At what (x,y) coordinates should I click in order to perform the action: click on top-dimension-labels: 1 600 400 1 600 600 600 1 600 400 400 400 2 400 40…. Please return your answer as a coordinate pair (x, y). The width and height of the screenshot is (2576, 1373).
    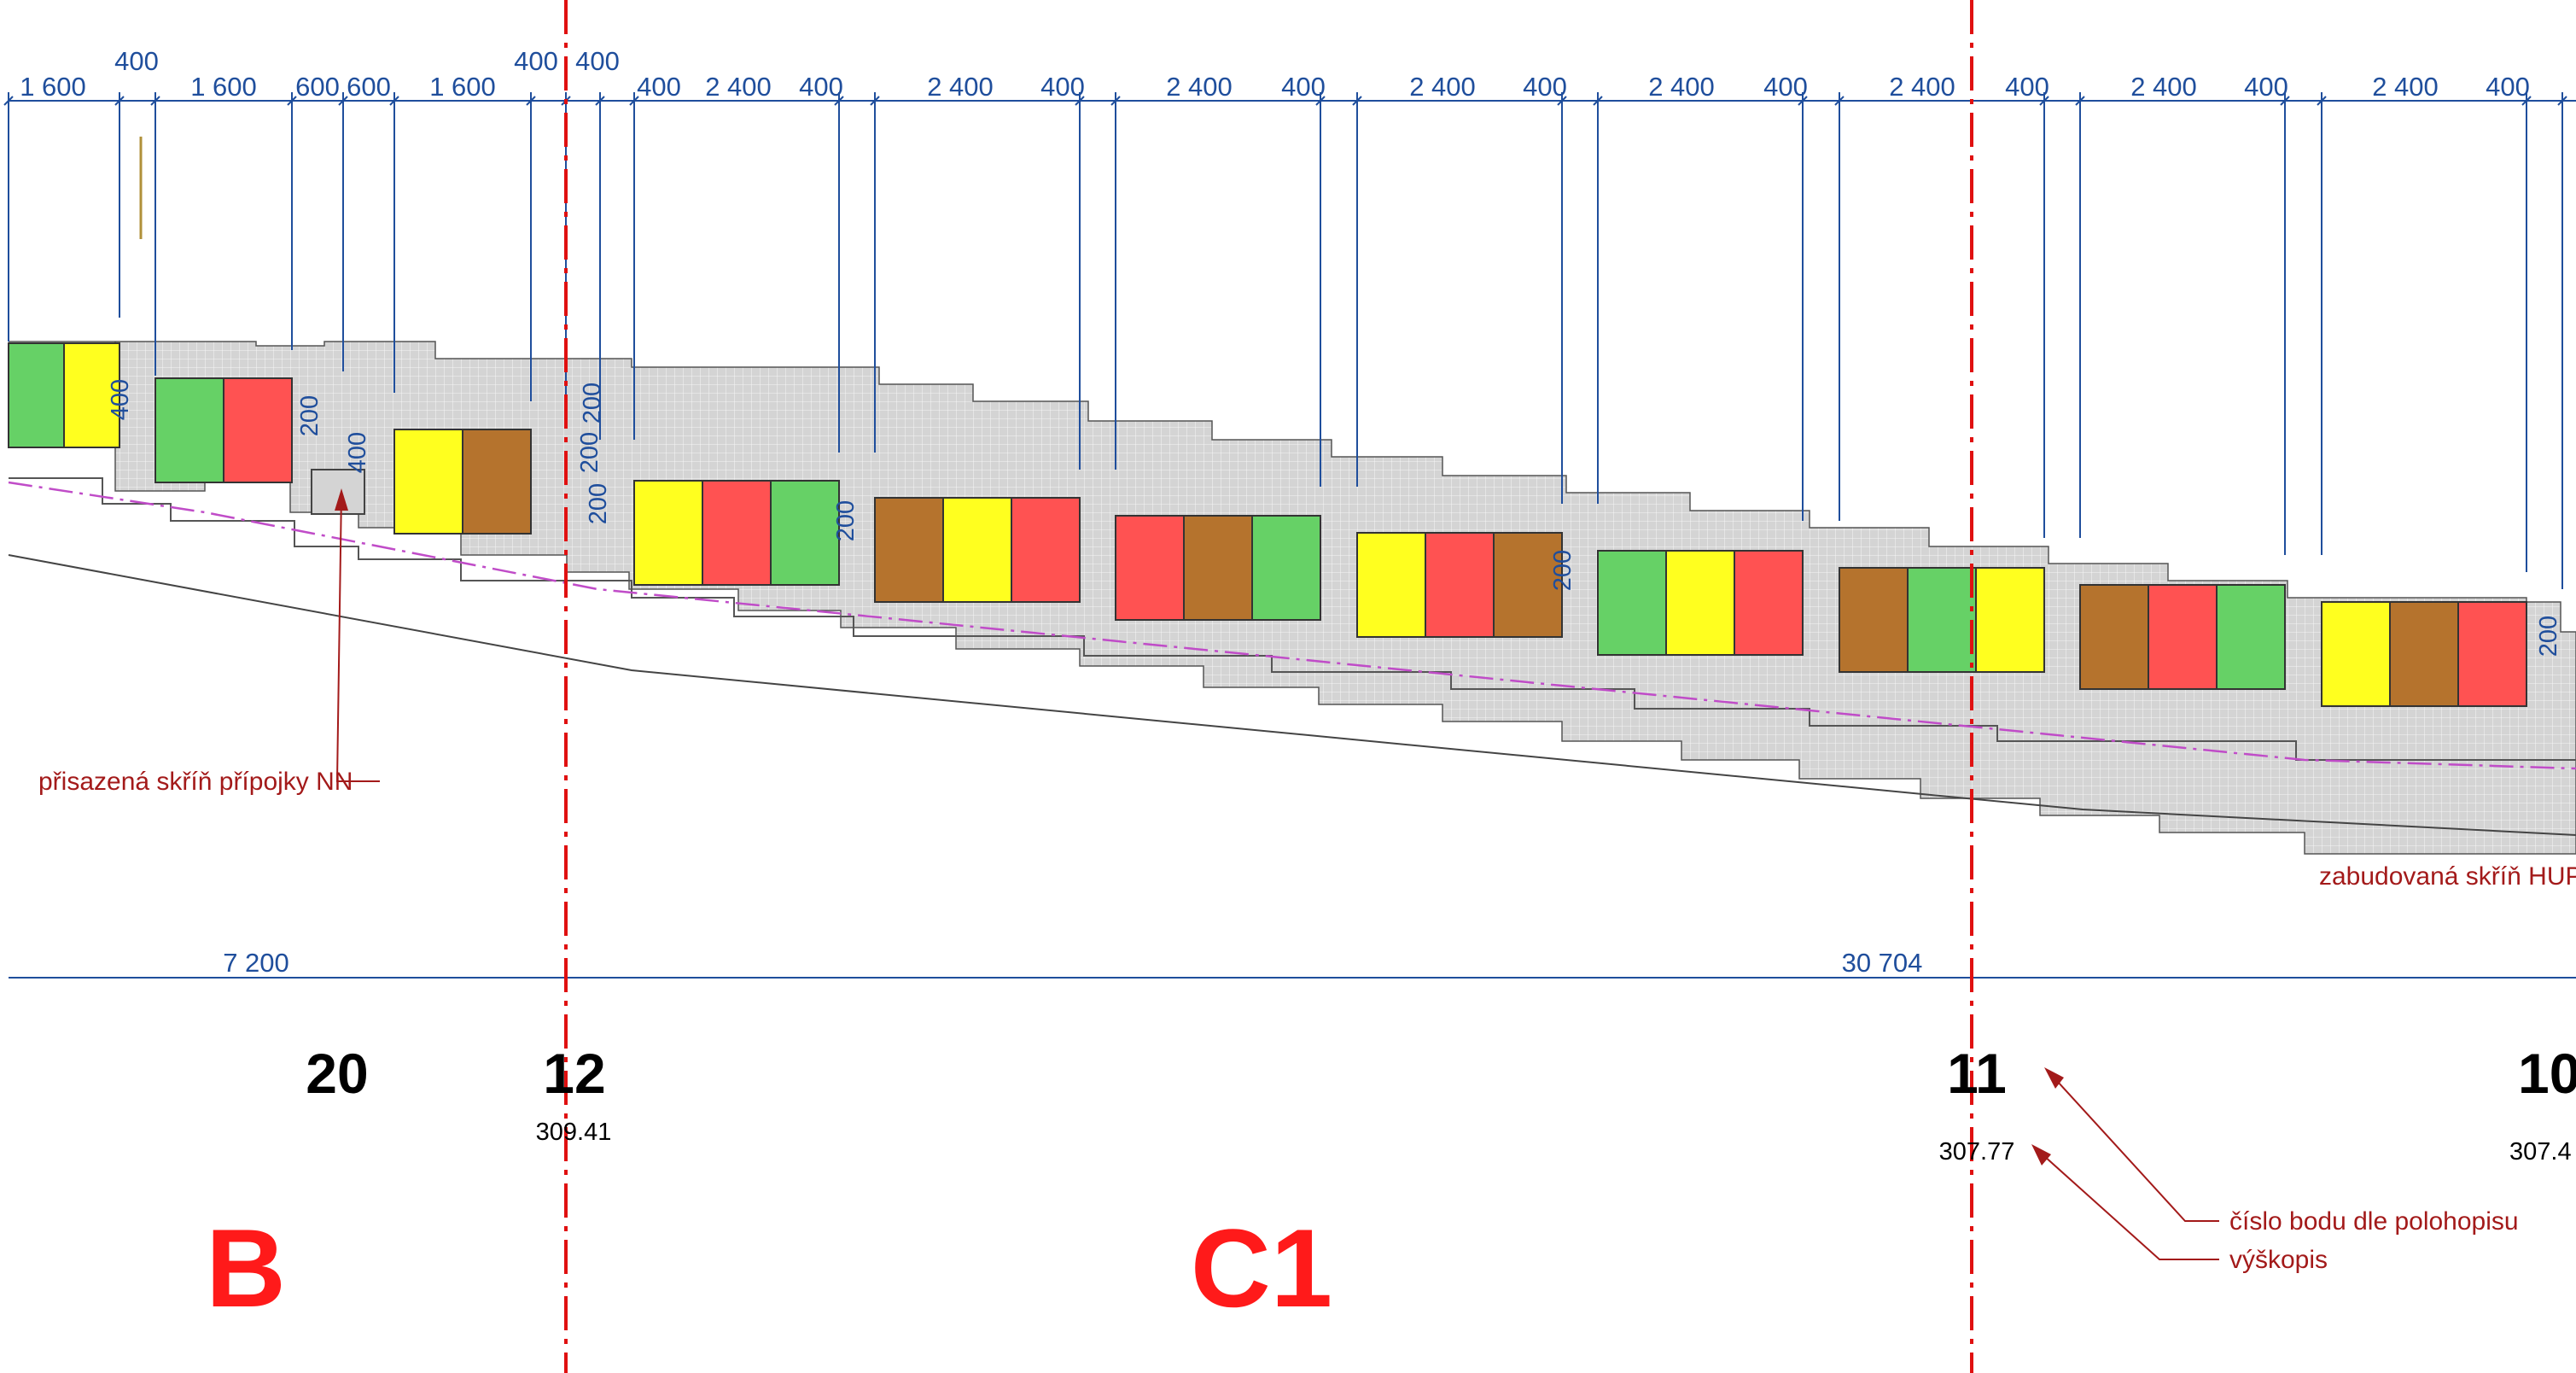
    Looking at the image, I should click on (1275, 74).